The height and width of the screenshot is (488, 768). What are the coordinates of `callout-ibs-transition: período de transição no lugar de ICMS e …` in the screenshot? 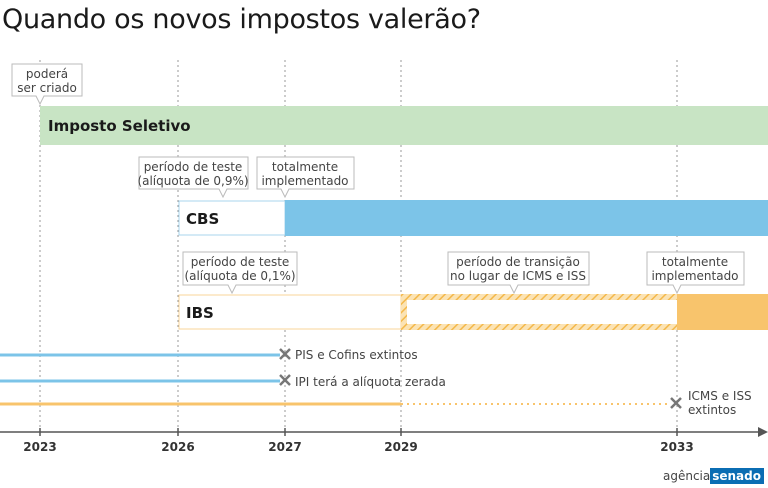 It's located at (518, 273).